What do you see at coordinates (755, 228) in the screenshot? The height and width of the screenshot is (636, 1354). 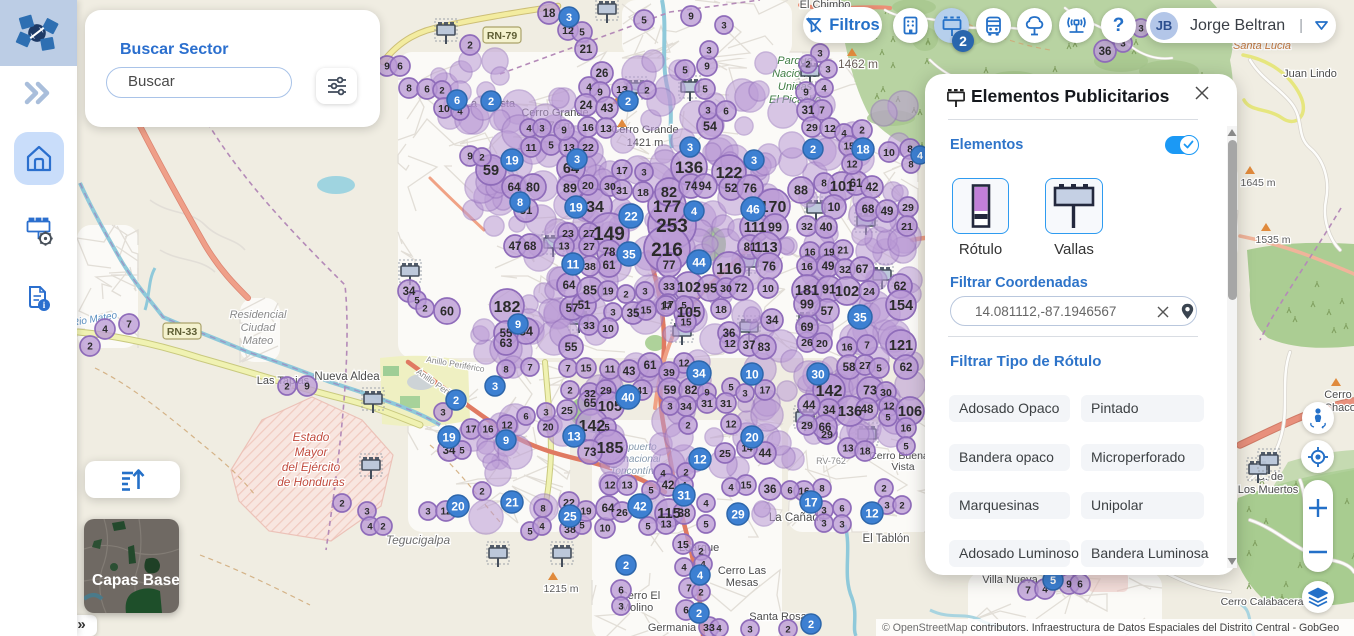 I see `svg-text: 111` at bounding box center [755, 228].